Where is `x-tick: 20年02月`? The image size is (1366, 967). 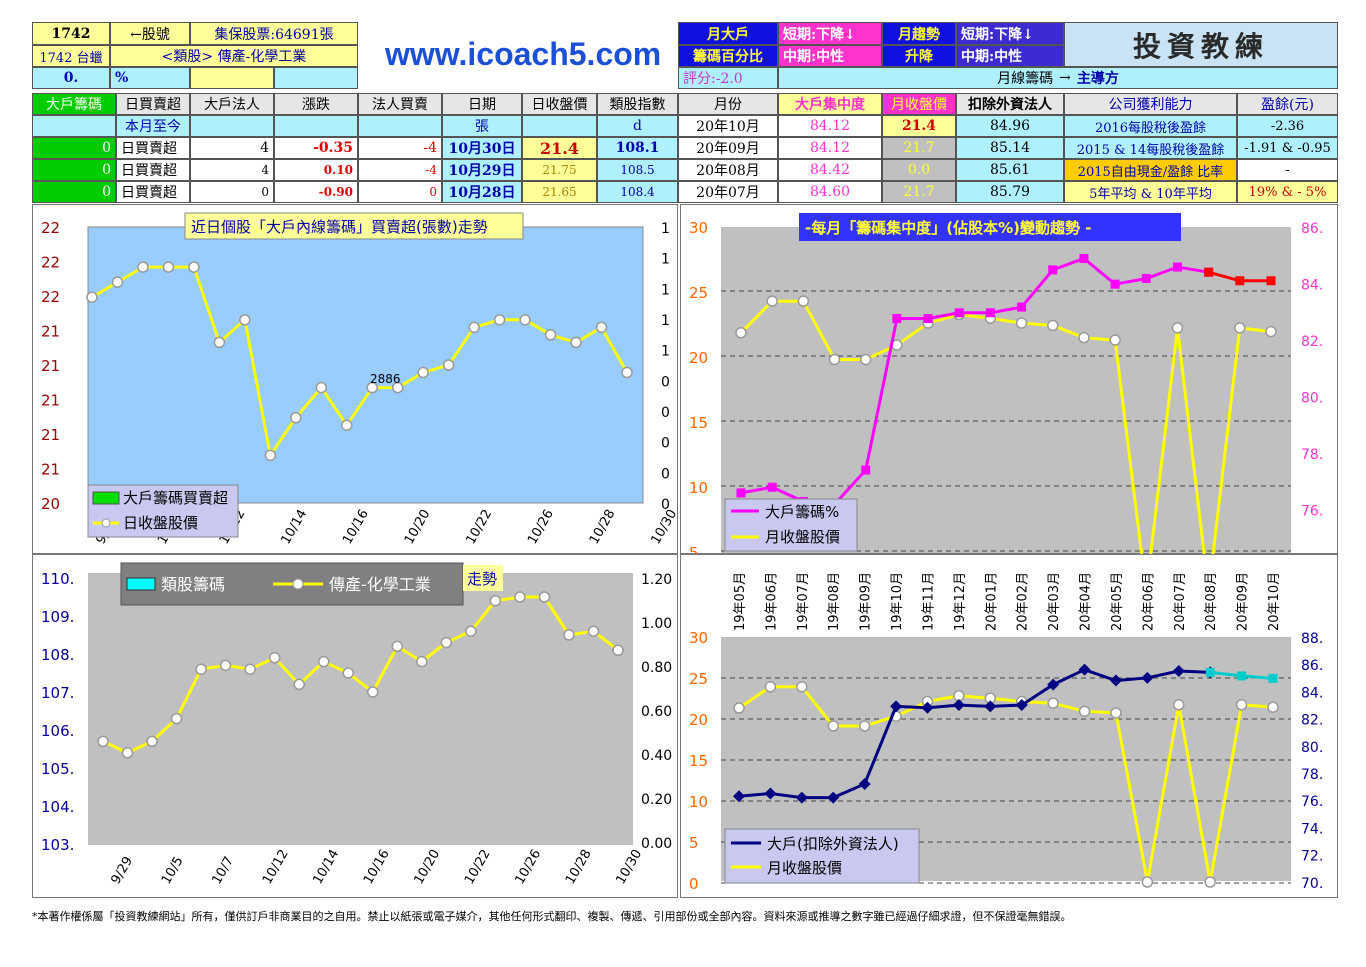
x-tick: 20年02月 is located at coordinates (1023, 601).